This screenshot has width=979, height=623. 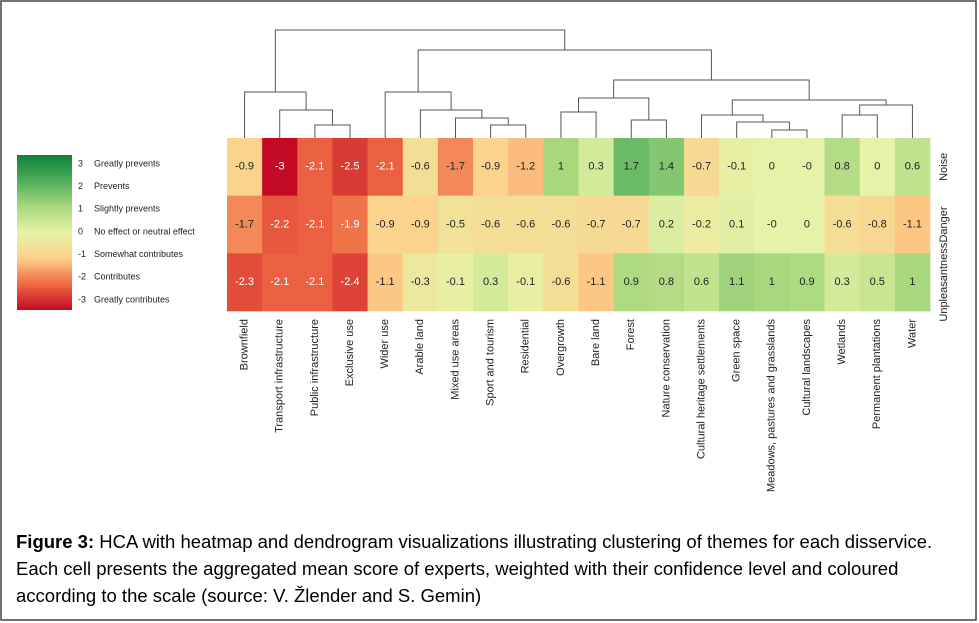 I want to click on row-label: Danger, so click(x=944, y=224).